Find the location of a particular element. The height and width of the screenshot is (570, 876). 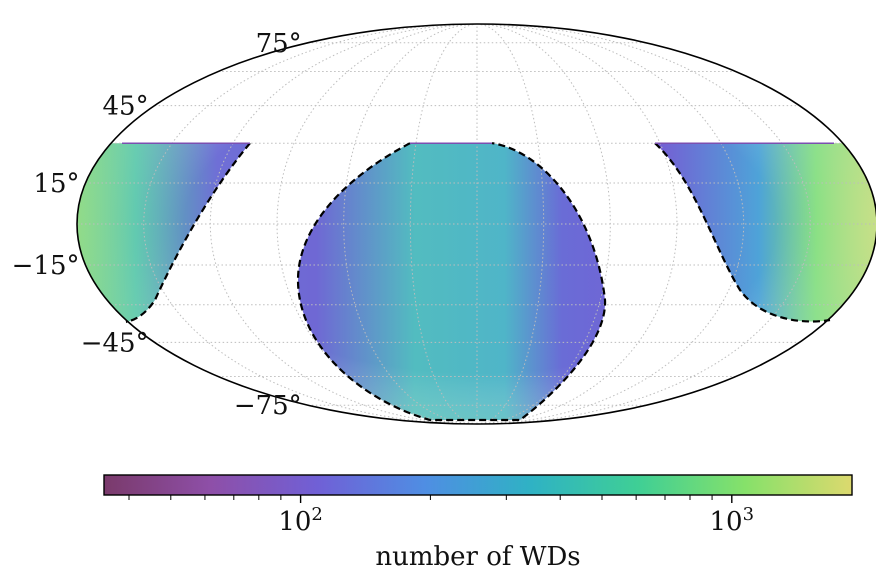

latitude-tick-label: −75° is located at coordinates (268, 406).